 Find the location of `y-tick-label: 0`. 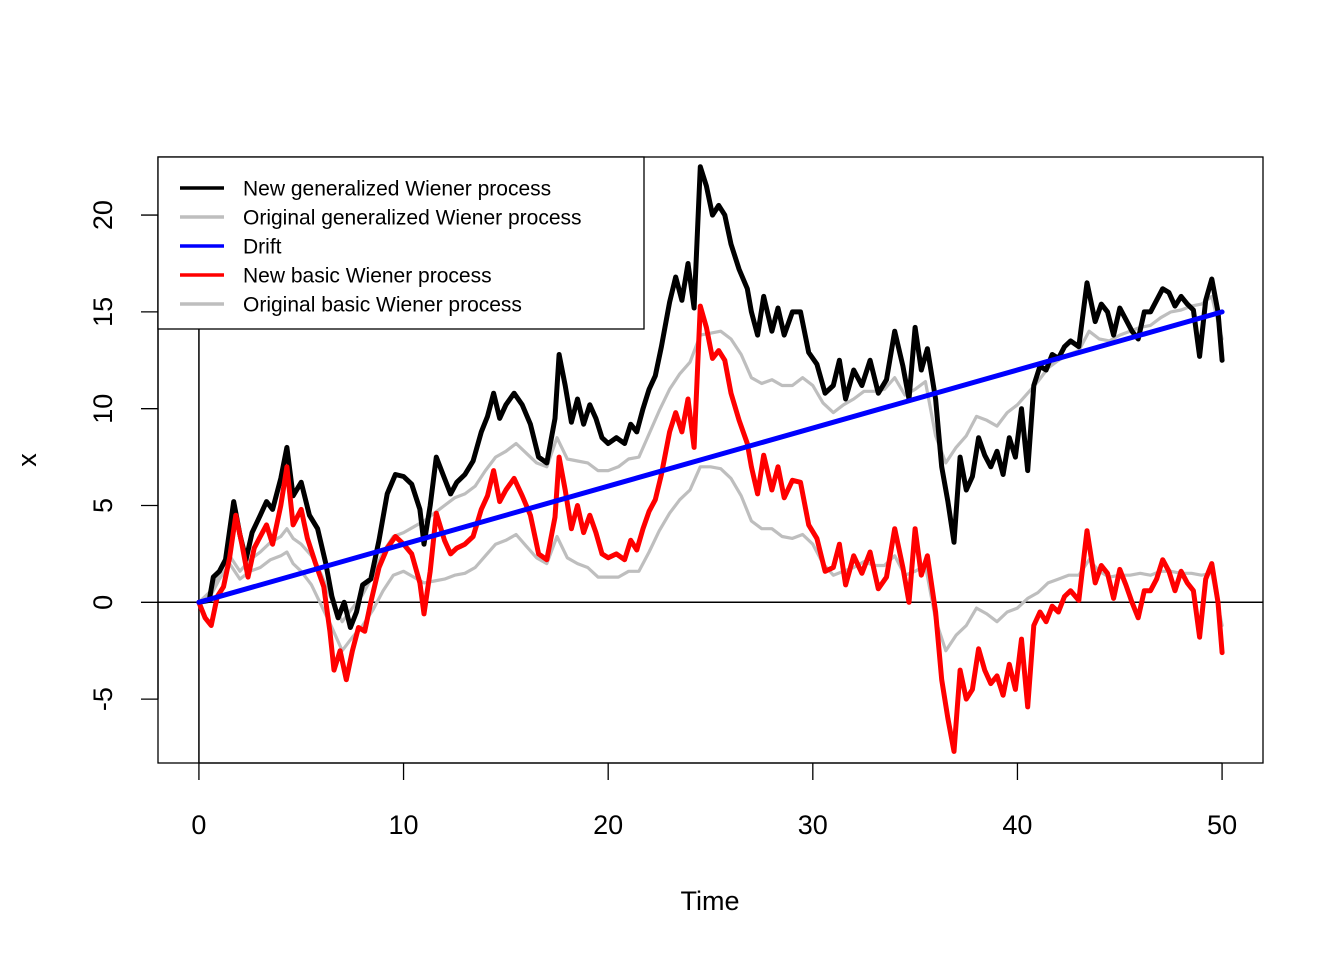

y-tick-label: 0 is located at coordinates (103, 602).